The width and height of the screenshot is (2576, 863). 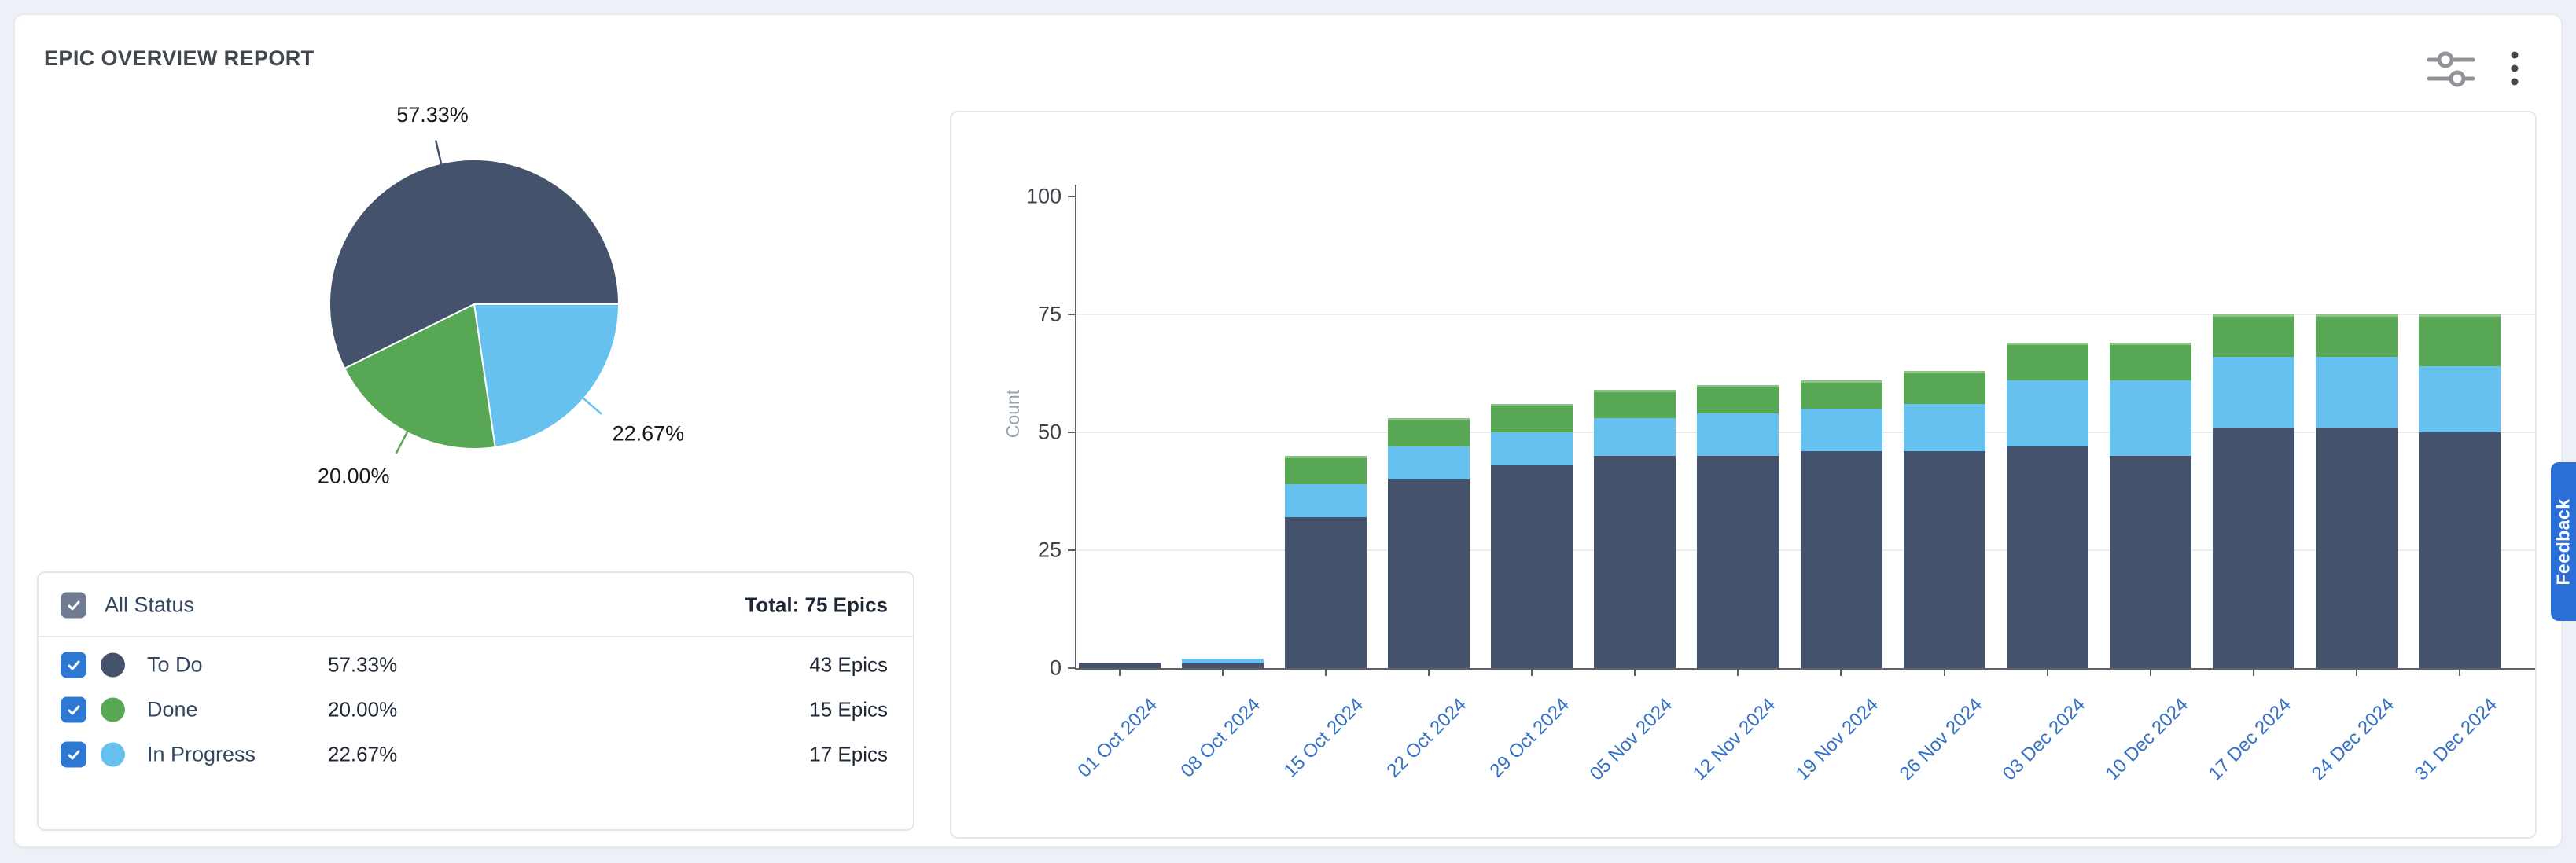 I want to click on todo-checkbox, so click(x=73, y=665).